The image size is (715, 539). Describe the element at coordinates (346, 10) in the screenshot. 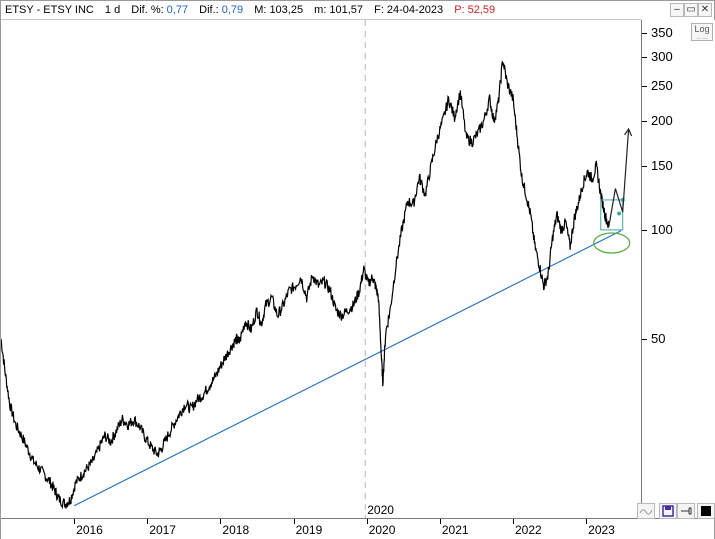

I see `min-value: 101,57` at that location.